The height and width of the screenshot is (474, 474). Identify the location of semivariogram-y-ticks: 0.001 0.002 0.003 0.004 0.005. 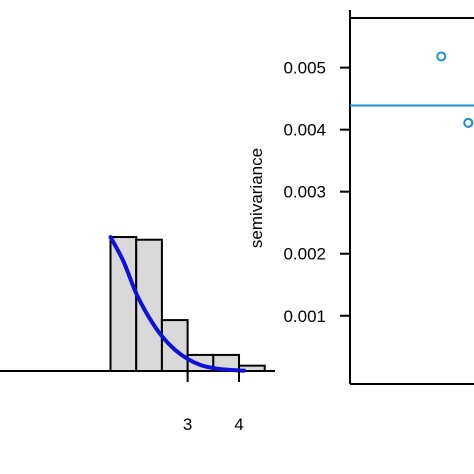
(316, 192).